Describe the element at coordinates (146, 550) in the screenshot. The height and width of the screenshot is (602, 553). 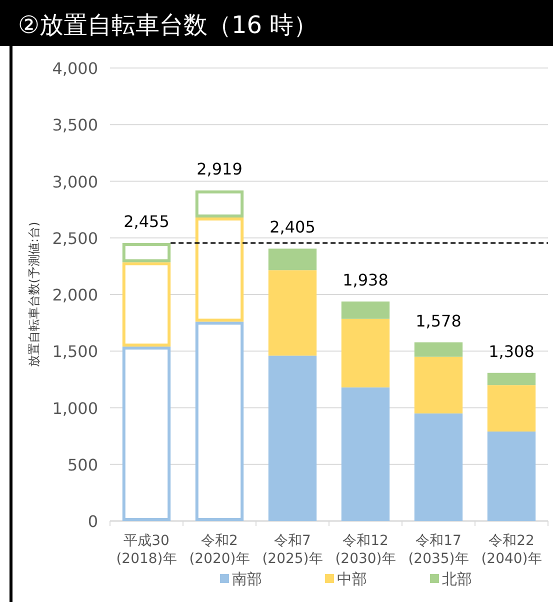
I see `x-tick-label: 平成30 (2018)年` at that location.